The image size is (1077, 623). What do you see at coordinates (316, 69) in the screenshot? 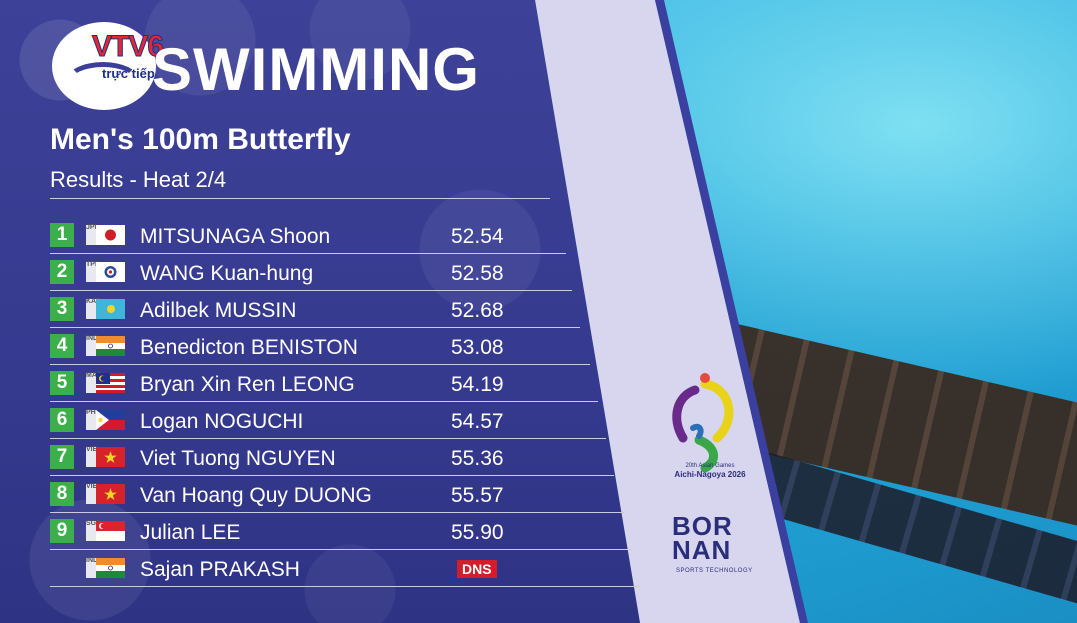
I see `sport-title: SWIMMING` at bounding box center [316, 69].